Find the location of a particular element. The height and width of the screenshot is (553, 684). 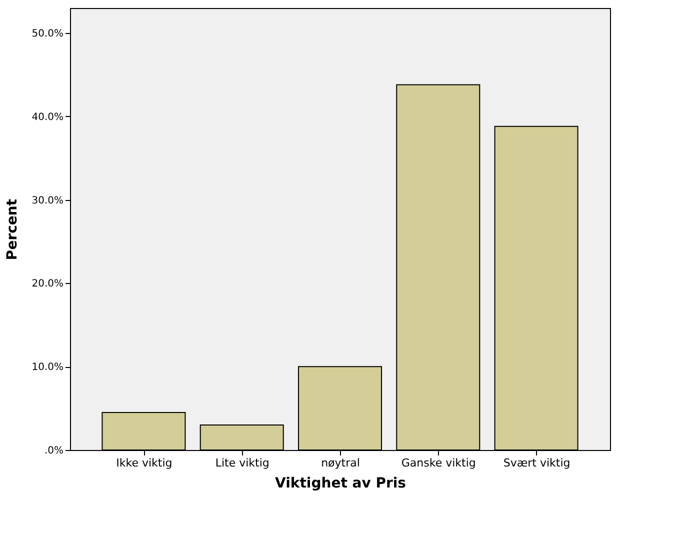

y-tick-label: 30.0% is located at coordinates (48, 200).